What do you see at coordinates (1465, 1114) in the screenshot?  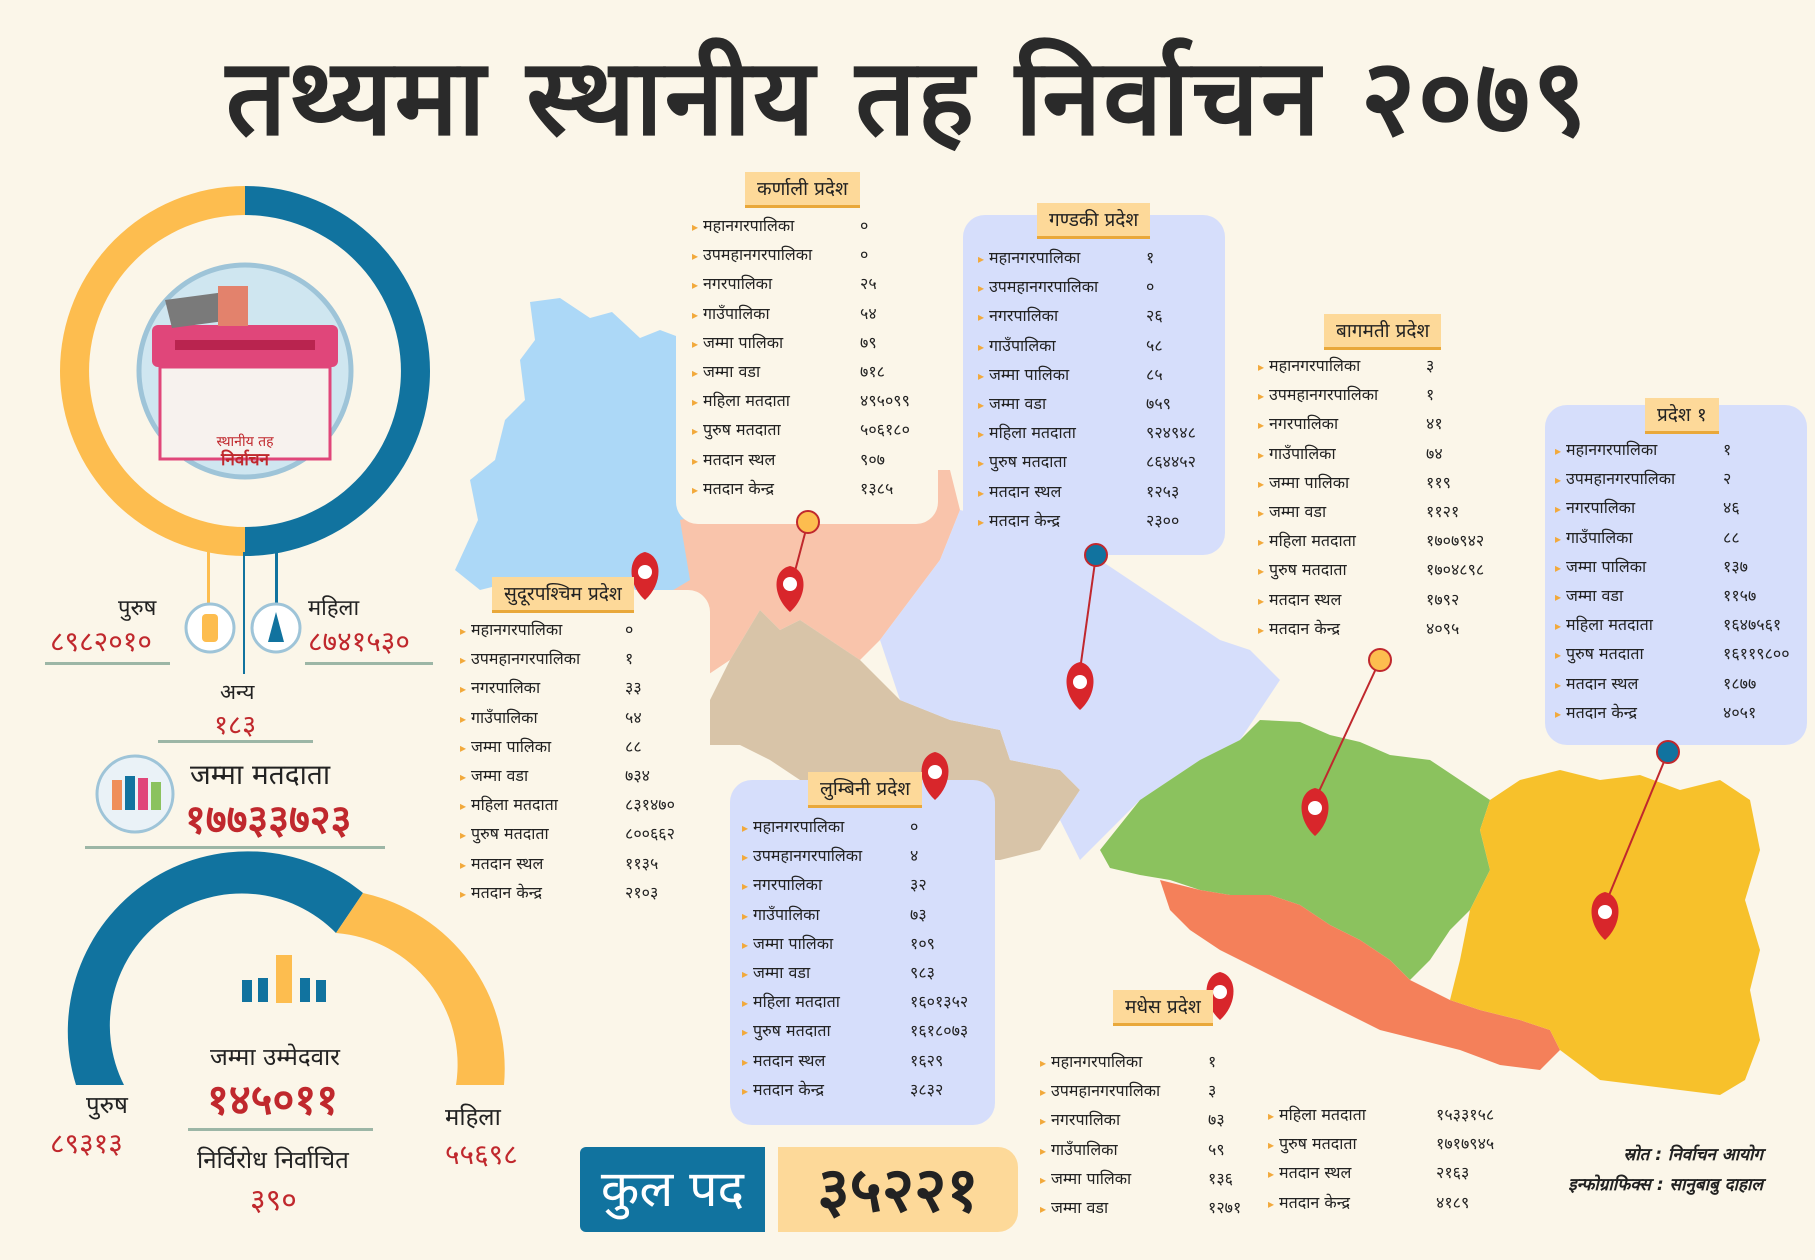 I see `stat-value: १५३३१५८` at bounding box center [1465, 1114].